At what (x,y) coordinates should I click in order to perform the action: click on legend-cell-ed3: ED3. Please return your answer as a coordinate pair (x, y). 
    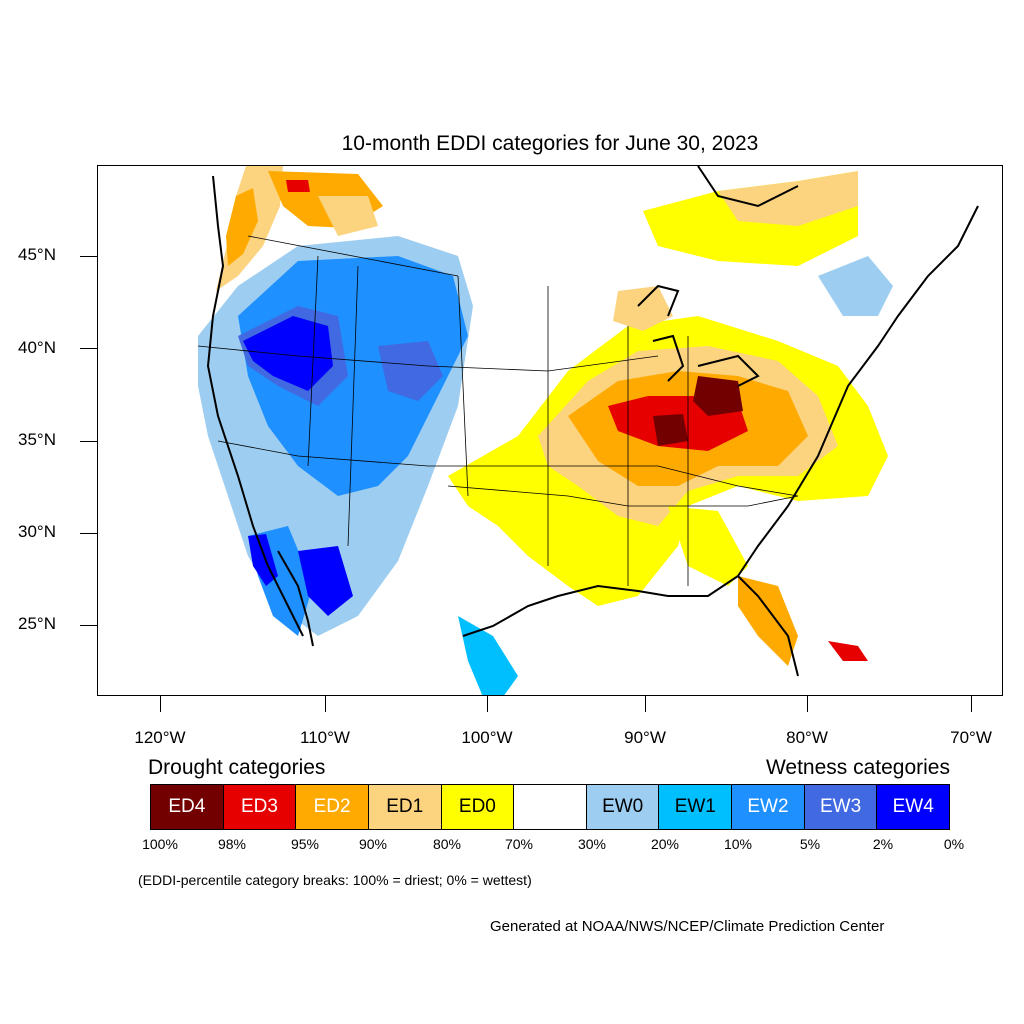
    Looking at the image, I should click on (260, 807).